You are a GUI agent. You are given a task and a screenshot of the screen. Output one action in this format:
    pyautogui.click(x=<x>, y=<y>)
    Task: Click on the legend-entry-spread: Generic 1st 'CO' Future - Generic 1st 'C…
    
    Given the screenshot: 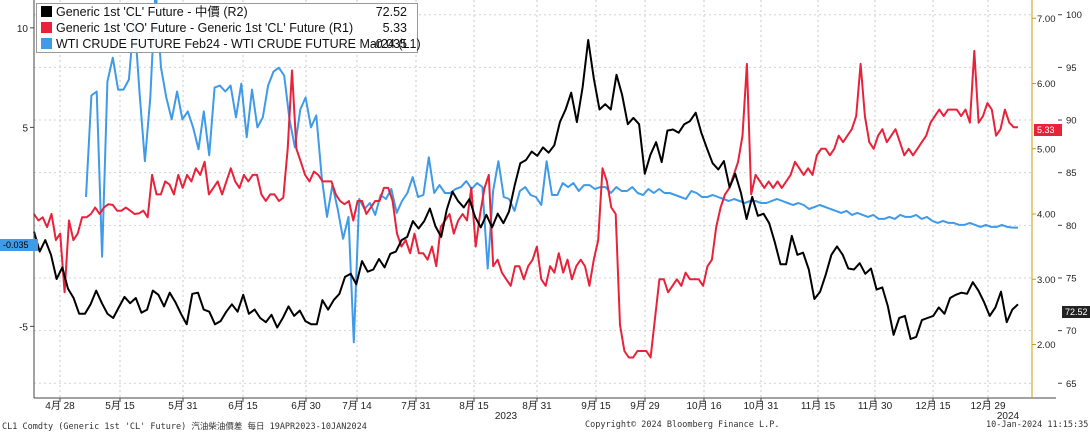 What is the action you would take?
    pyautogui.click(x=227, y=28)
    